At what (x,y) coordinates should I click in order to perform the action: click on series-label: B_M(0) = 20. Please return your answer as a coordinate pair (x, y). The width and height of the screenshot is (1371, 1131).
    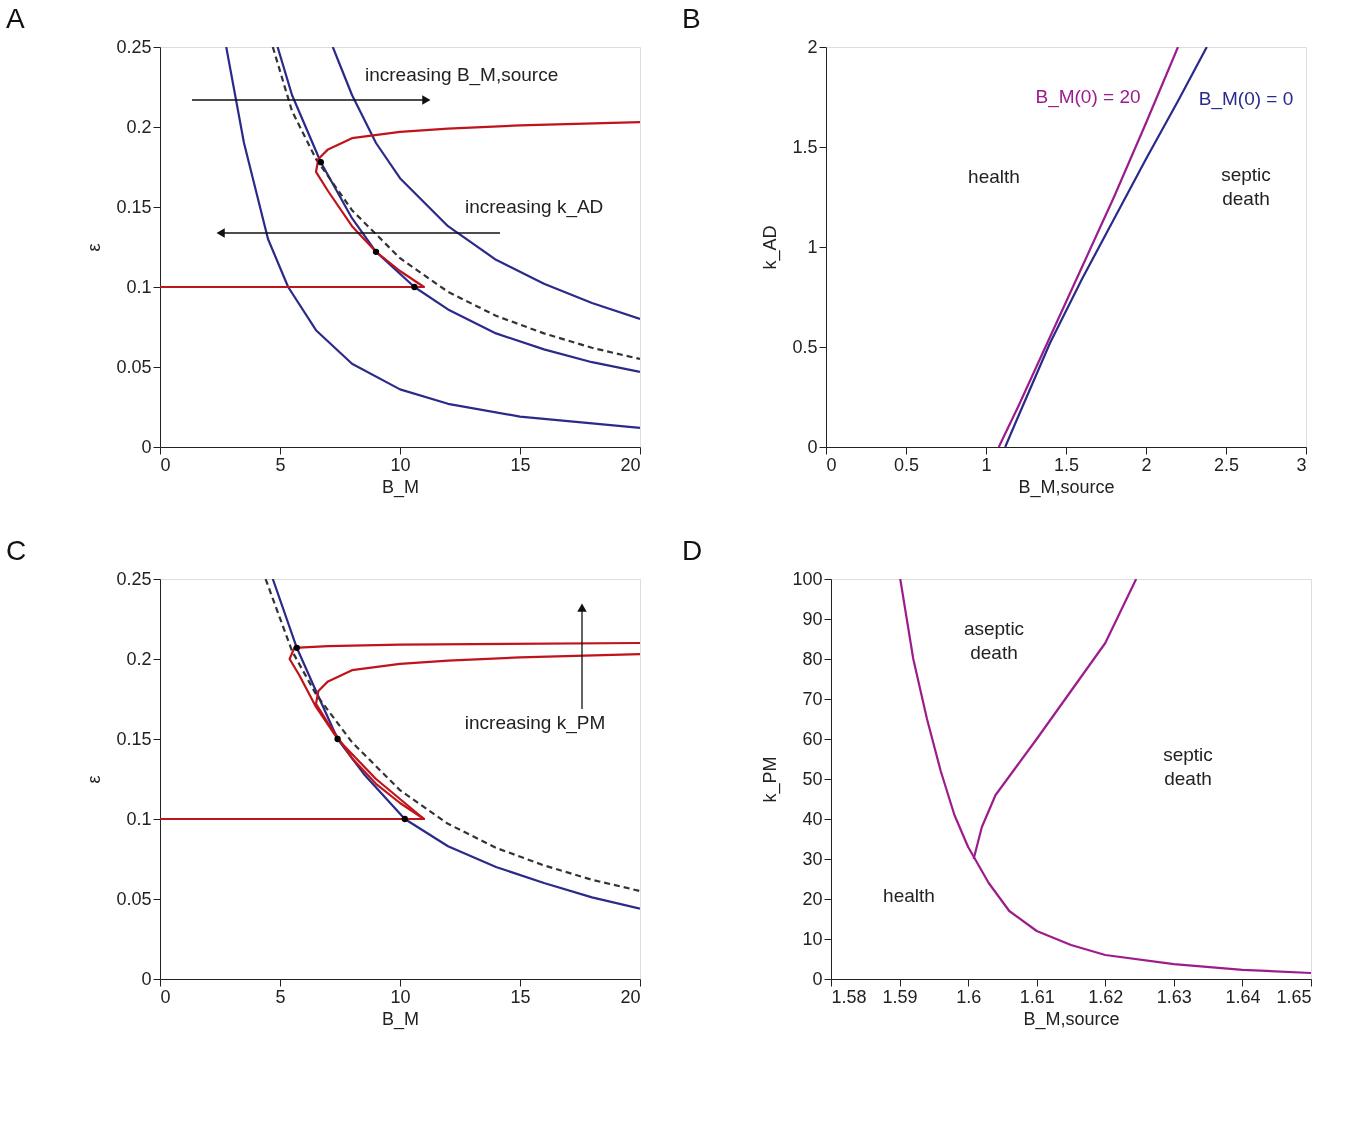
    Looking at the image, I should click on (1088, 97).